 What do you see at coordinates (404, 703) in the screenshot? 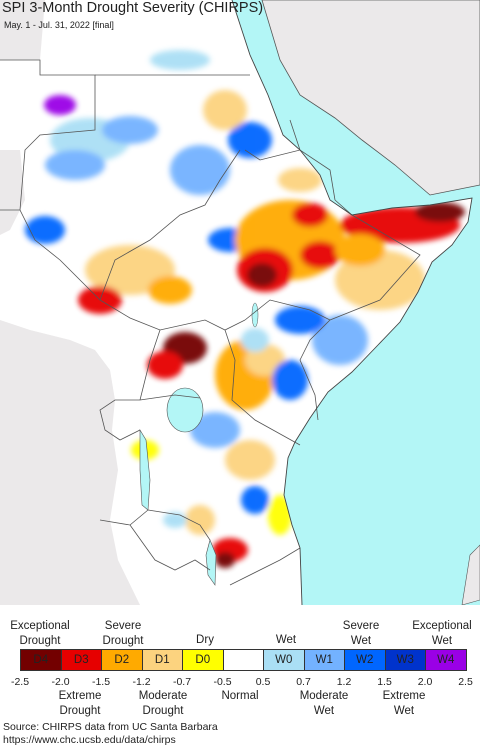
I see `legend-bottom-label: Extreme Wet` at bounding box center [404, 703].